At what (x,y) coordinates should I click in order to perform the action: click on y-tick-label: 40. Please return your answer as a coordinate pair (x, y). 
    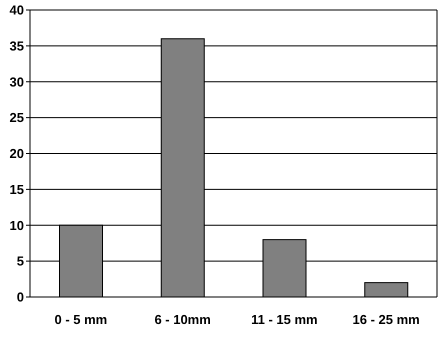
    Looking at the image, I should click on (17, 10).